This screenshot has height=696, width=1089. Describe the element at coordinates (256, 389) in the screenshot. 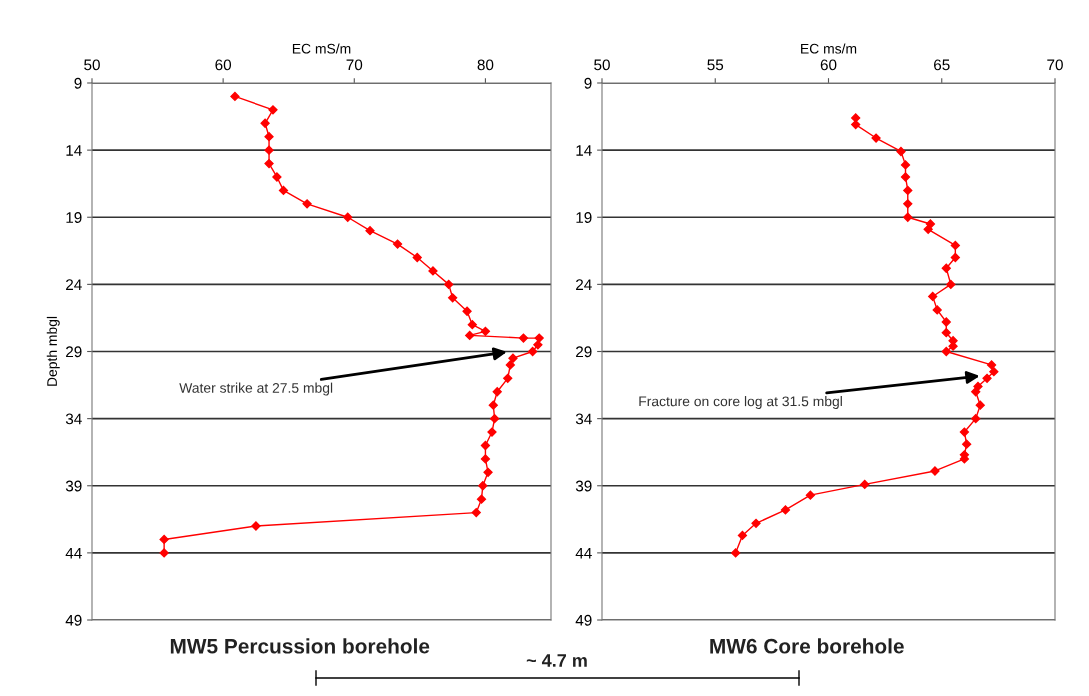

I see `annotation: Water strike at 27.5 mbgl` at that location.